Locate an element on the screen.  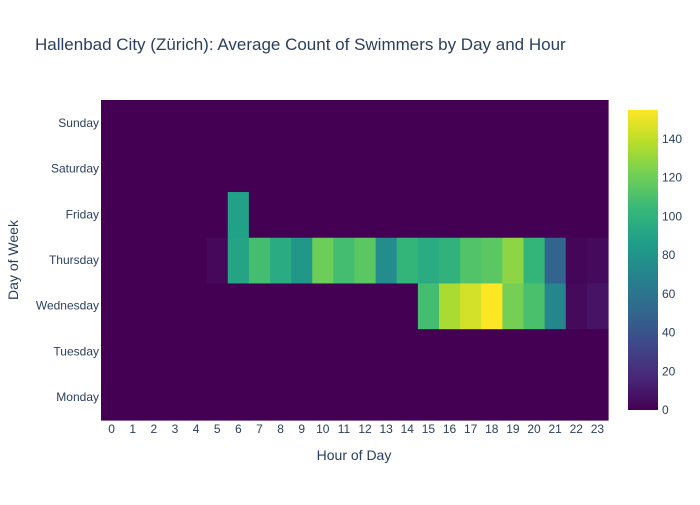
x-tick-label: 15 is located at coordinates (429, 429).